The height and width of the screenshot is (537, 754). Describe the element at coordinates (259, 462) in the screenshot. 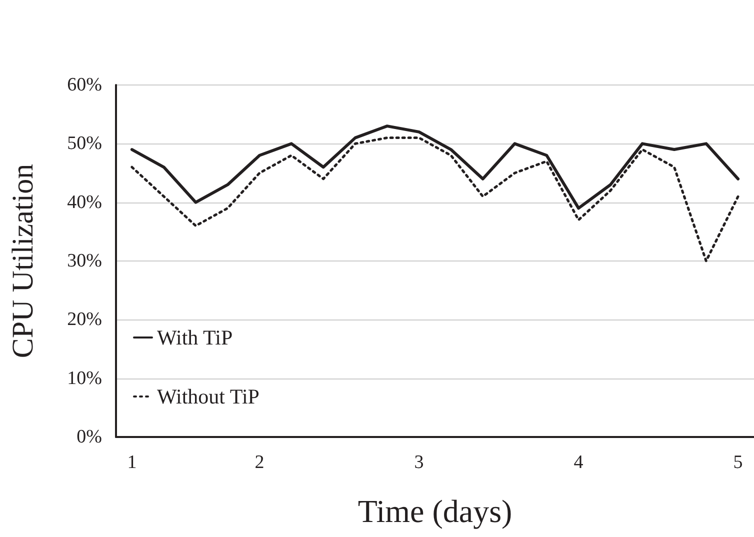

I see `x-tick-label: 2` at that location.